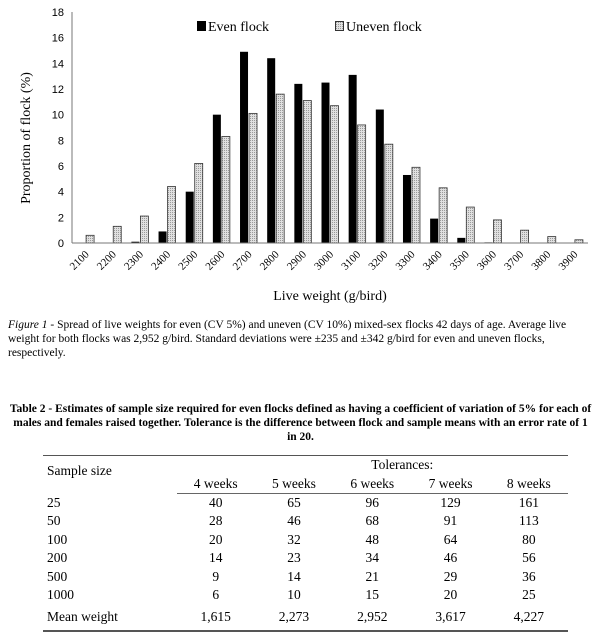 Image resolution: width=600 pixels, height=639 pixels. What do you see at coordinates (61, 141) in the screenshot?
I see `y-tick-label: 8` at bounding box center [61, 141].